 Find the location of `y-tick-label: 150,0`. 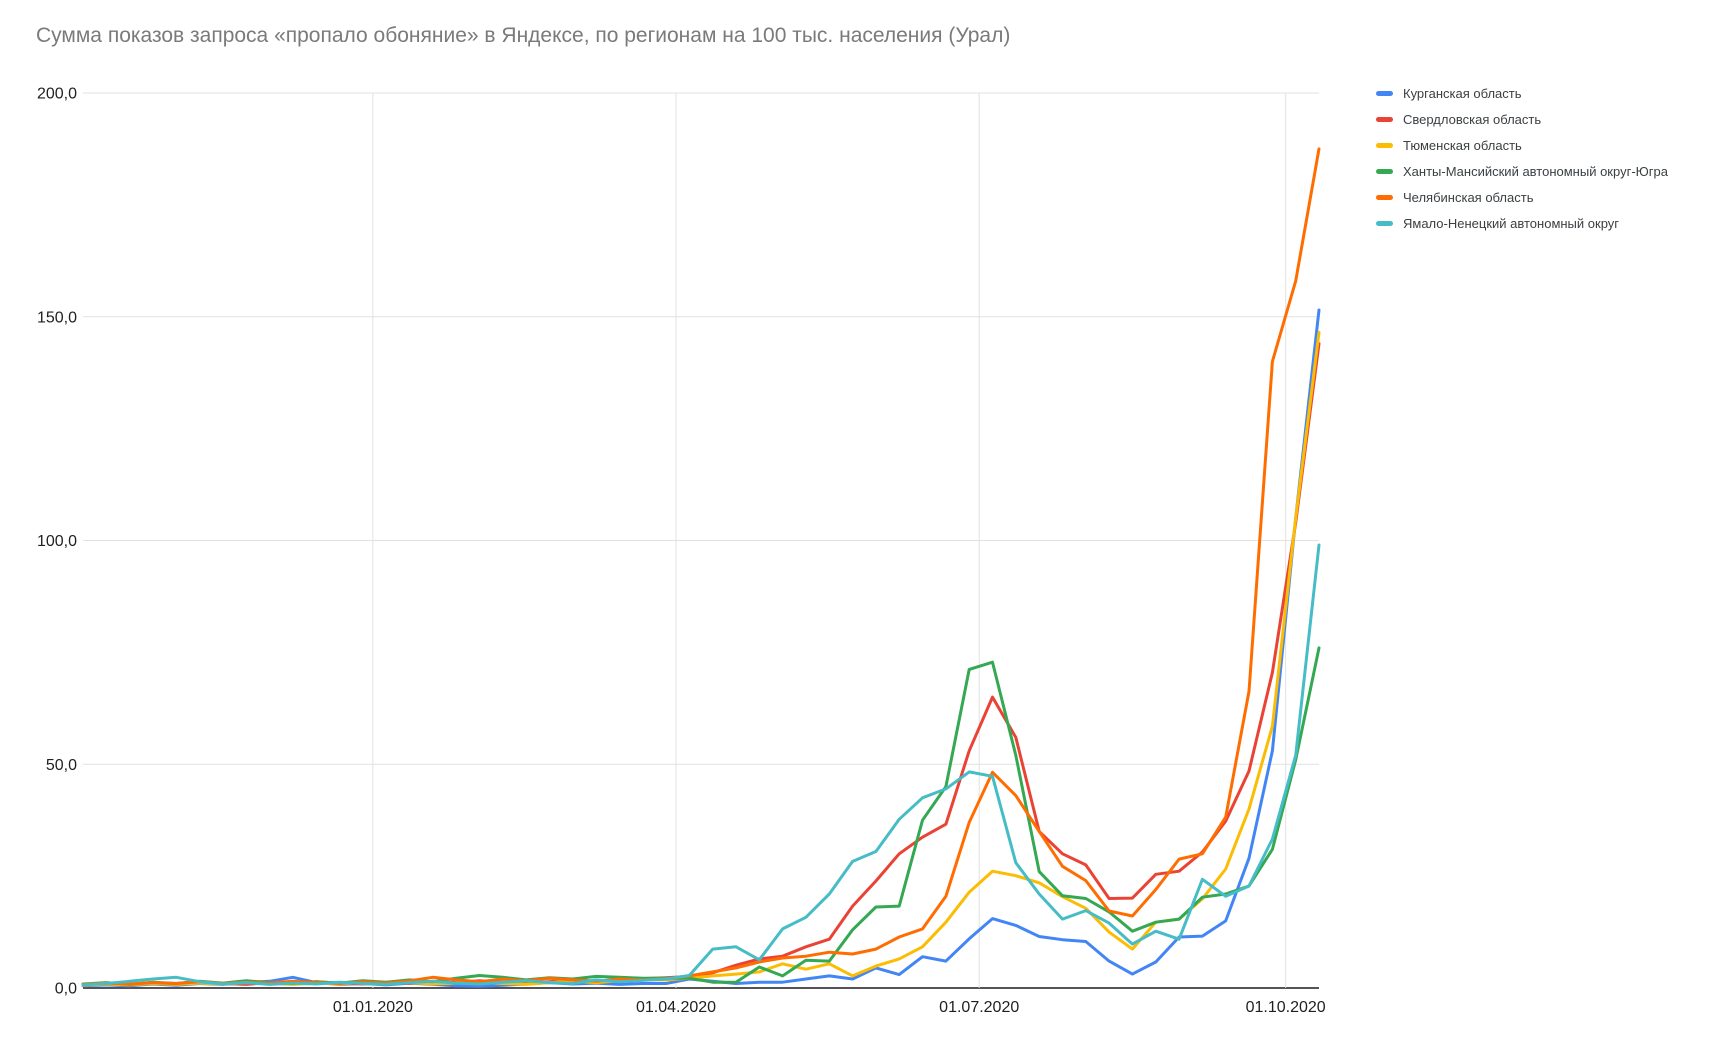

y-tick-label: 150,0 is located at coordinates (57, 317).